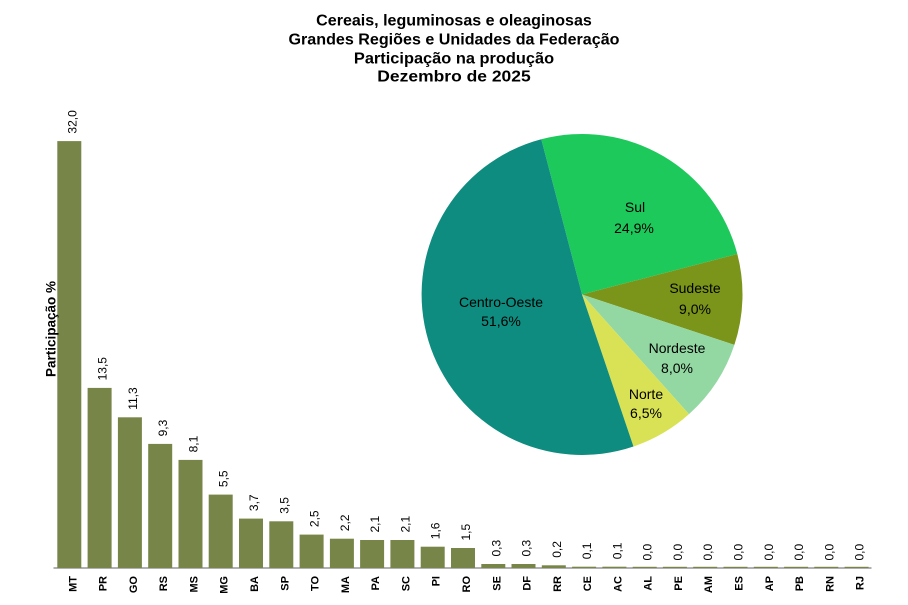 The image size is (908, 605). What do you see at coordinates (195, 584) in the screenshot?
I see `svg-text: MS` at bounding box center [195, 584].